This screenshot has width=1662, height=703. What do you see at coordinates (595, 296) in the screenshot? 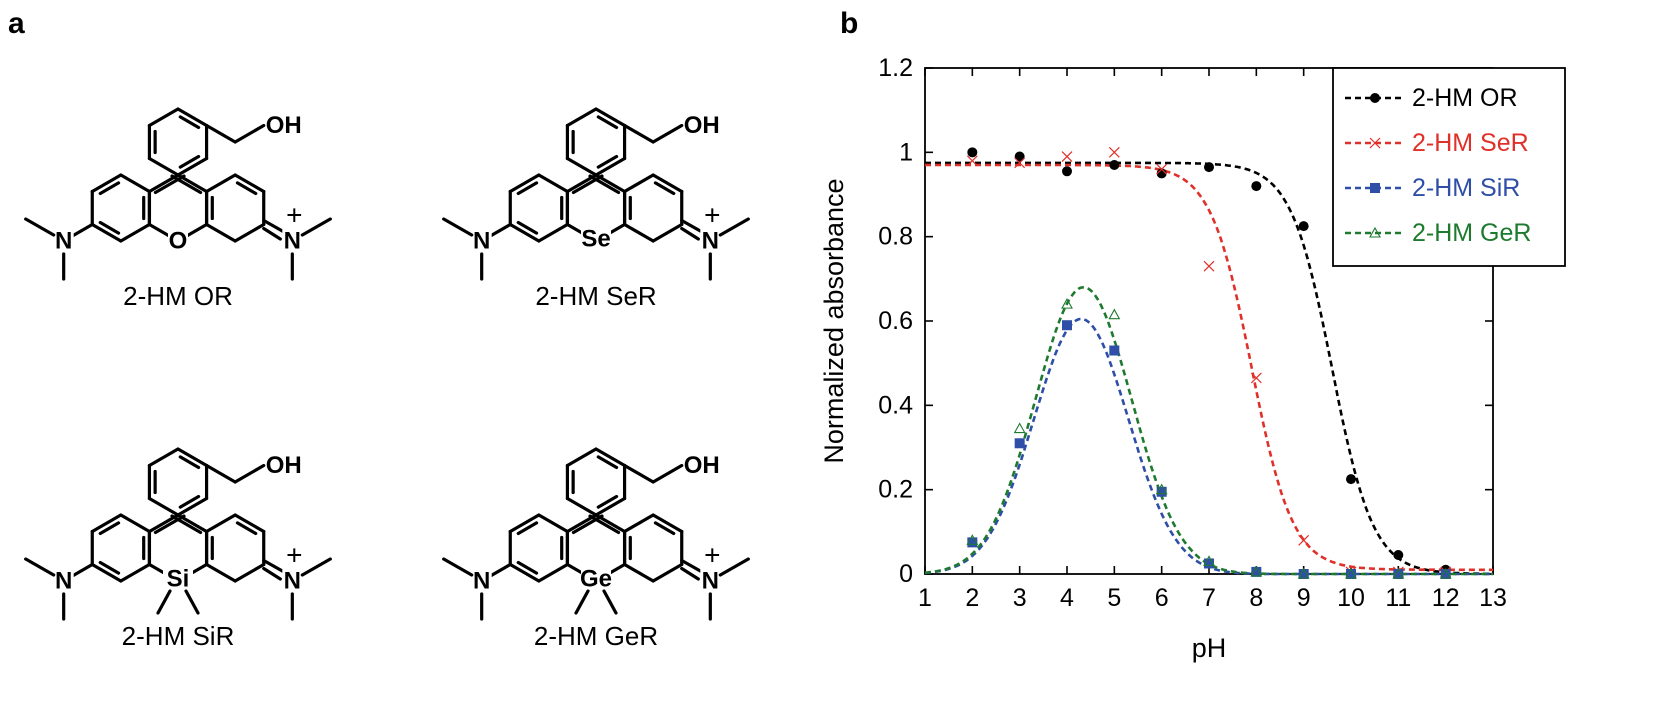
I see `compound-label: 2-HM SeR` at bounding box center [595, 296].